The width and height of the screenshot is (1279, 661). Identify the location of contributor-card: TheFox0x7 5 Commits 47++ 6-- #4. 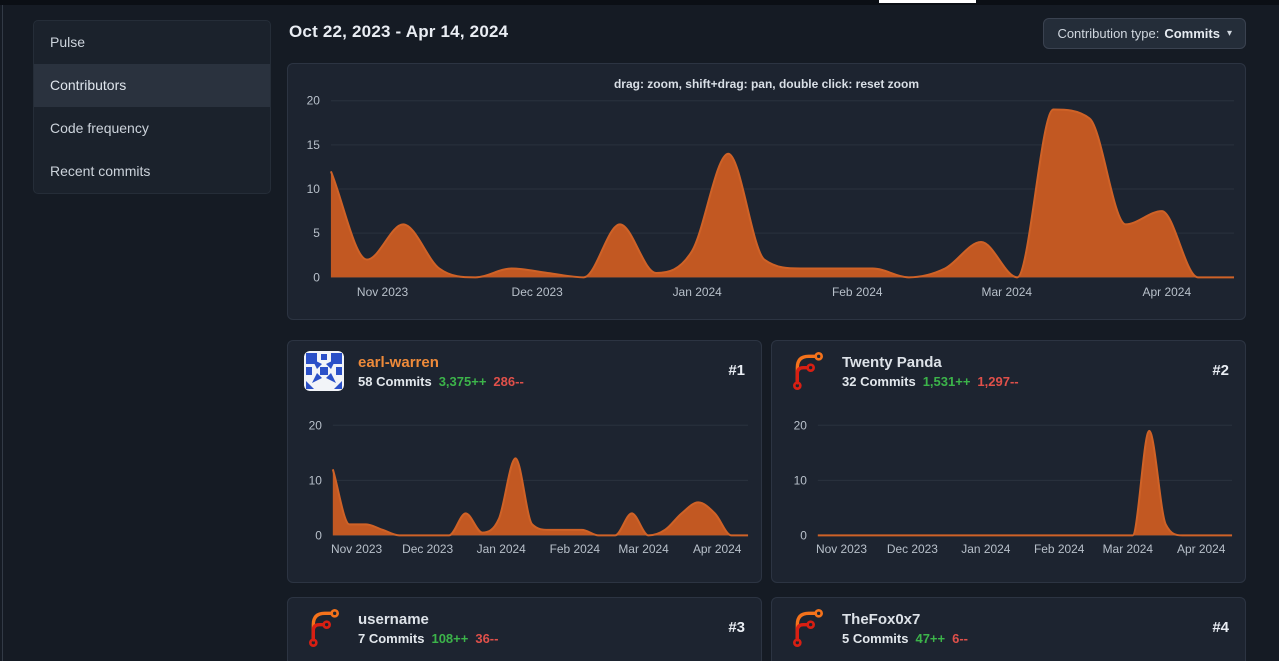
(1008, 629).